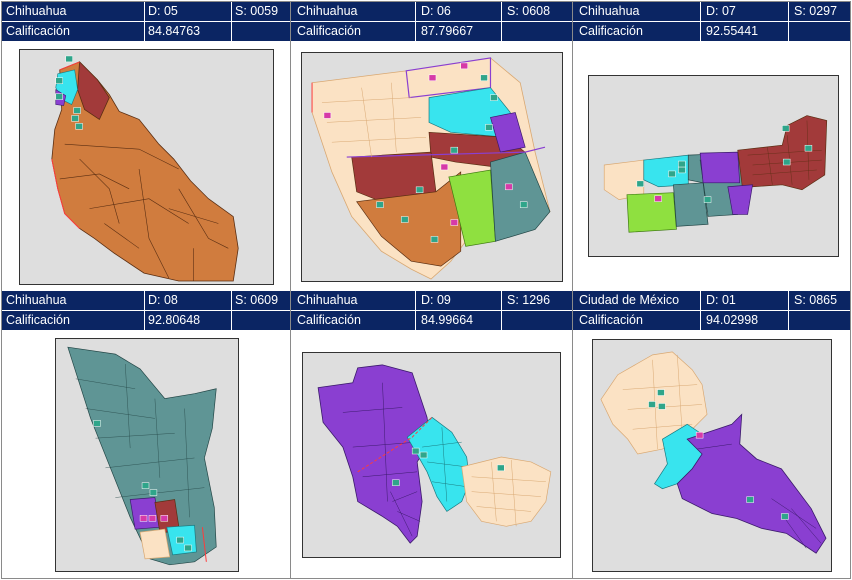 This screenshot has width=852, height=580. Describe the element at coordinates (529, 300) in the screenshot. I see `section-label: S: 1296` at that location.